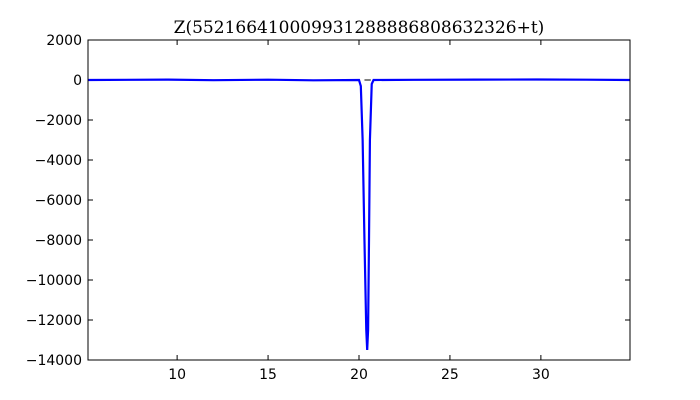 The image size is (700, 400). What do you see at coordinates (54, 321) in the screenshot?
I see `y-tick-label: −12000` at bounding box center [54, 321].